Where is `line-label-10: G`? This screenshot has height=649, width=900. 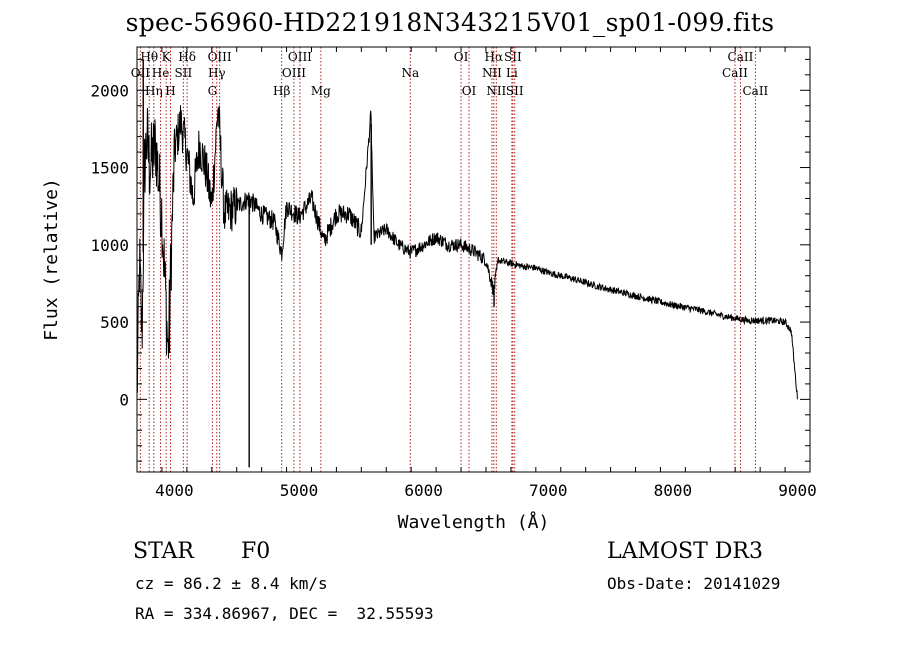
line-label-10: G is located at coordinates (213, 91).